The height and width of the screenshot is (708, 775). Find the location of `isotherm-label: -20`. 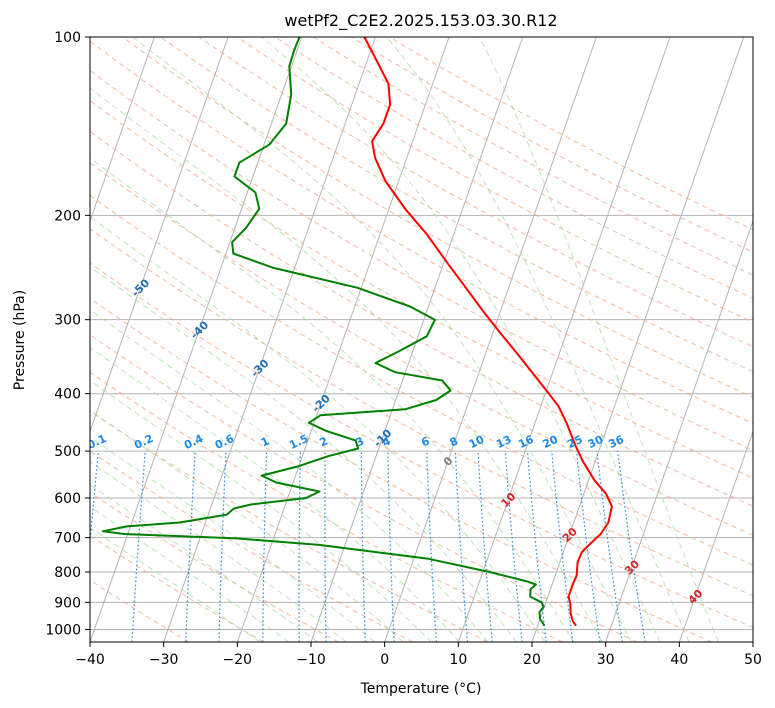

isotherm-label: -20 is located at coordinates (321, 403).